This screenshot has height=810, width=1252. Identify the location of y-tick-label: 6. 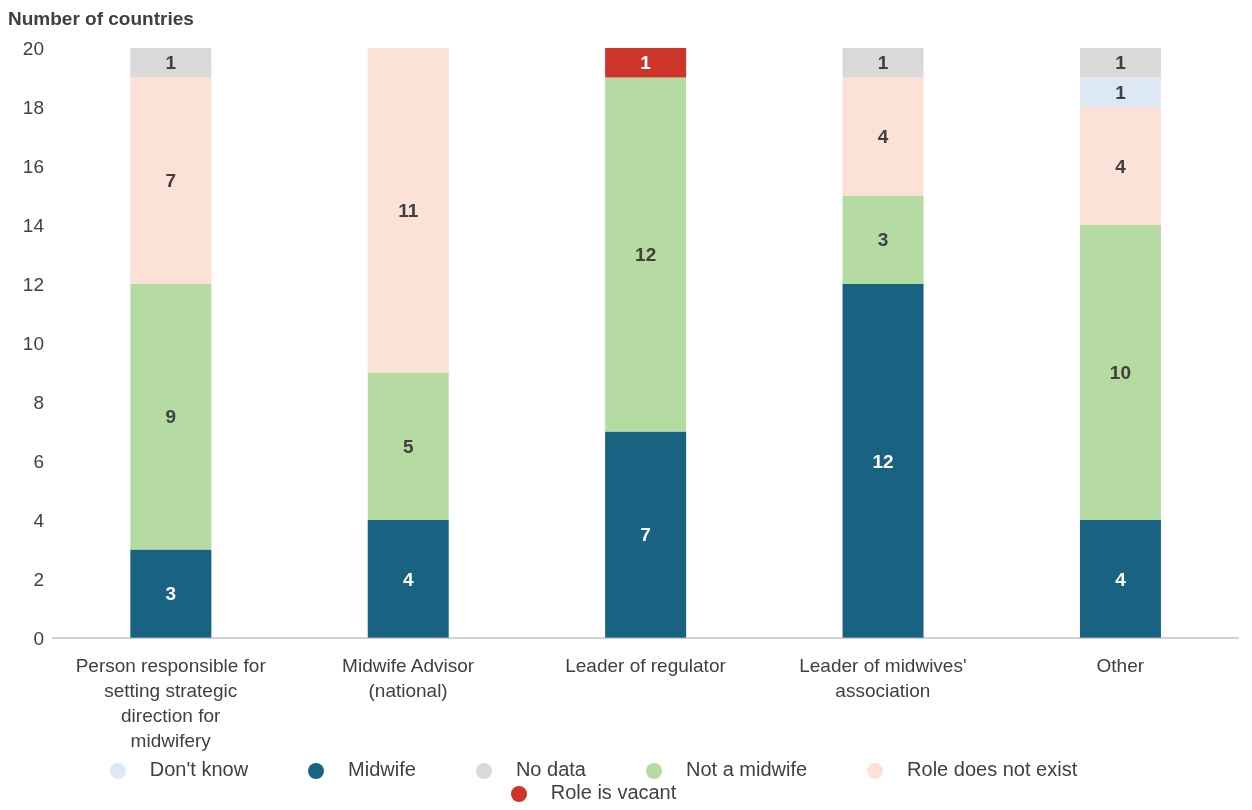
(38, 461).